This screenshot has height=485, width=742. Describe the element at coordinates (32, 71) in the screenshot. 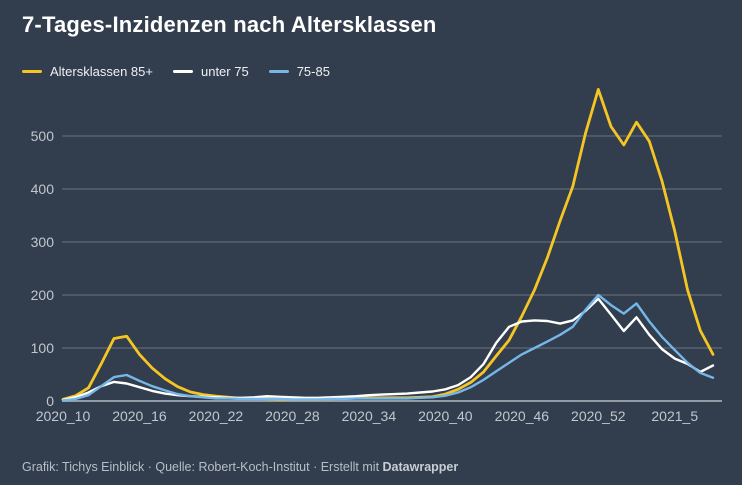

I see `legend-swatch-85plus-icon` at that location.